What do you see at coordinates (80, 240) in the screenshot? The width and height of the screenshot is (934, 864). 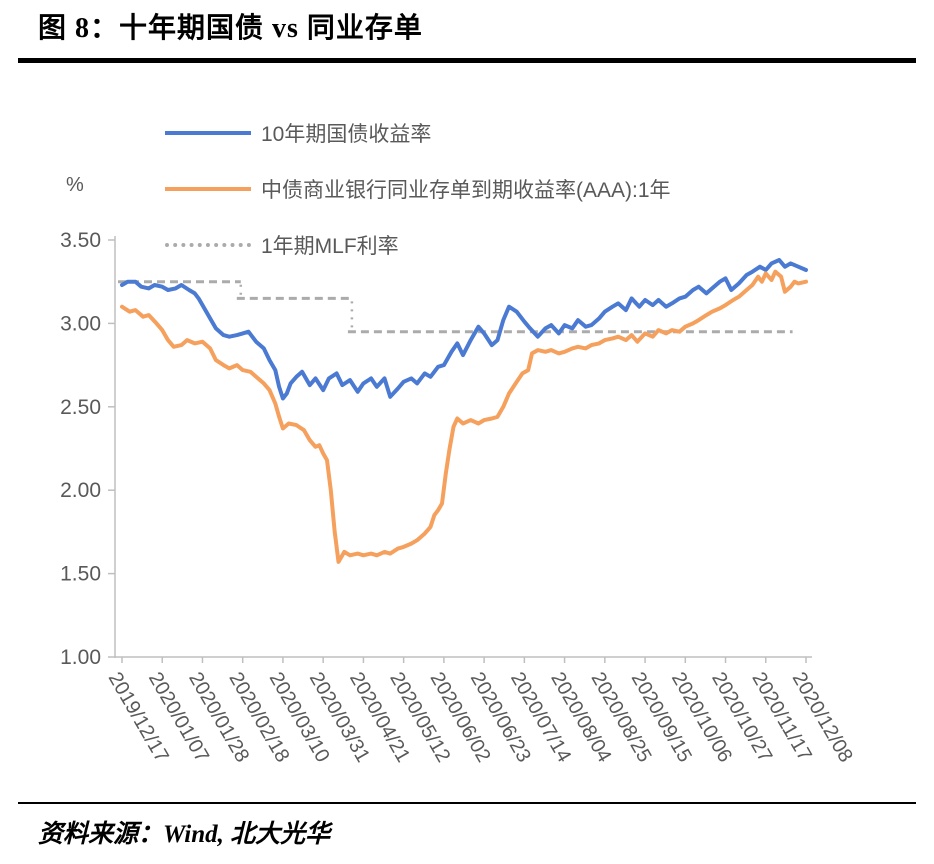 I see `y-tick-label: 3.50` at bounding box center [80, 240].